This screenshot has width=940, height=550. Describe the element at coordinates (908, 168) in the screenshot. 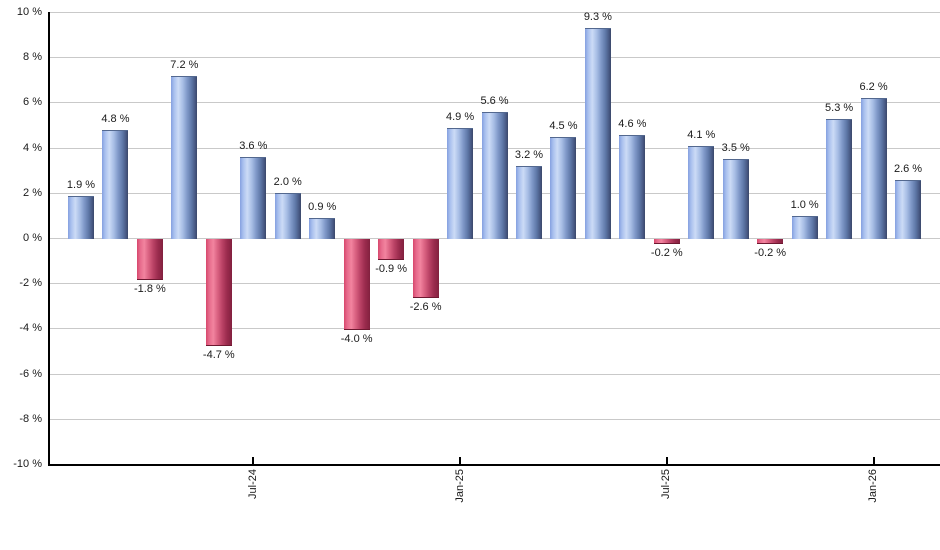

I see `bar-value-label: 2.6 %` at that location.